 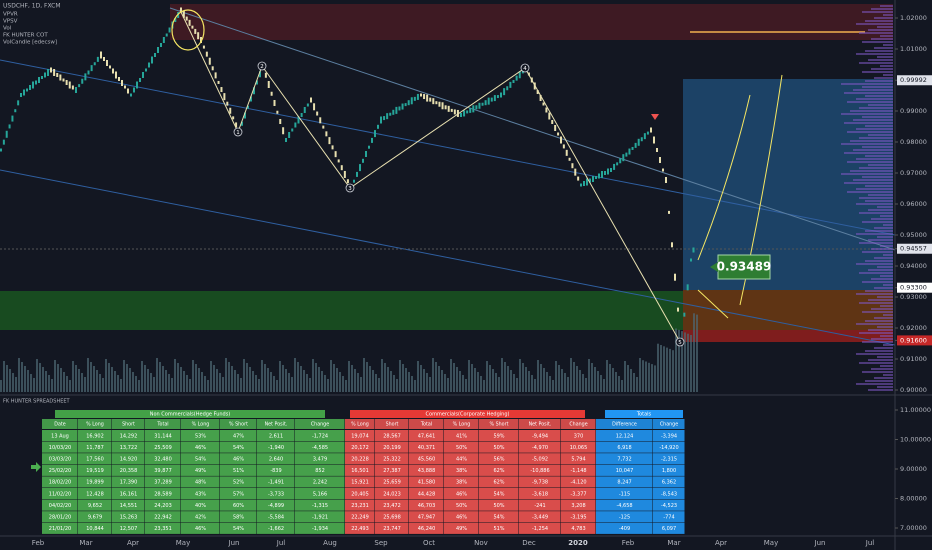 I want to click on price-label: 0.91600, so click(x=913, y=340).